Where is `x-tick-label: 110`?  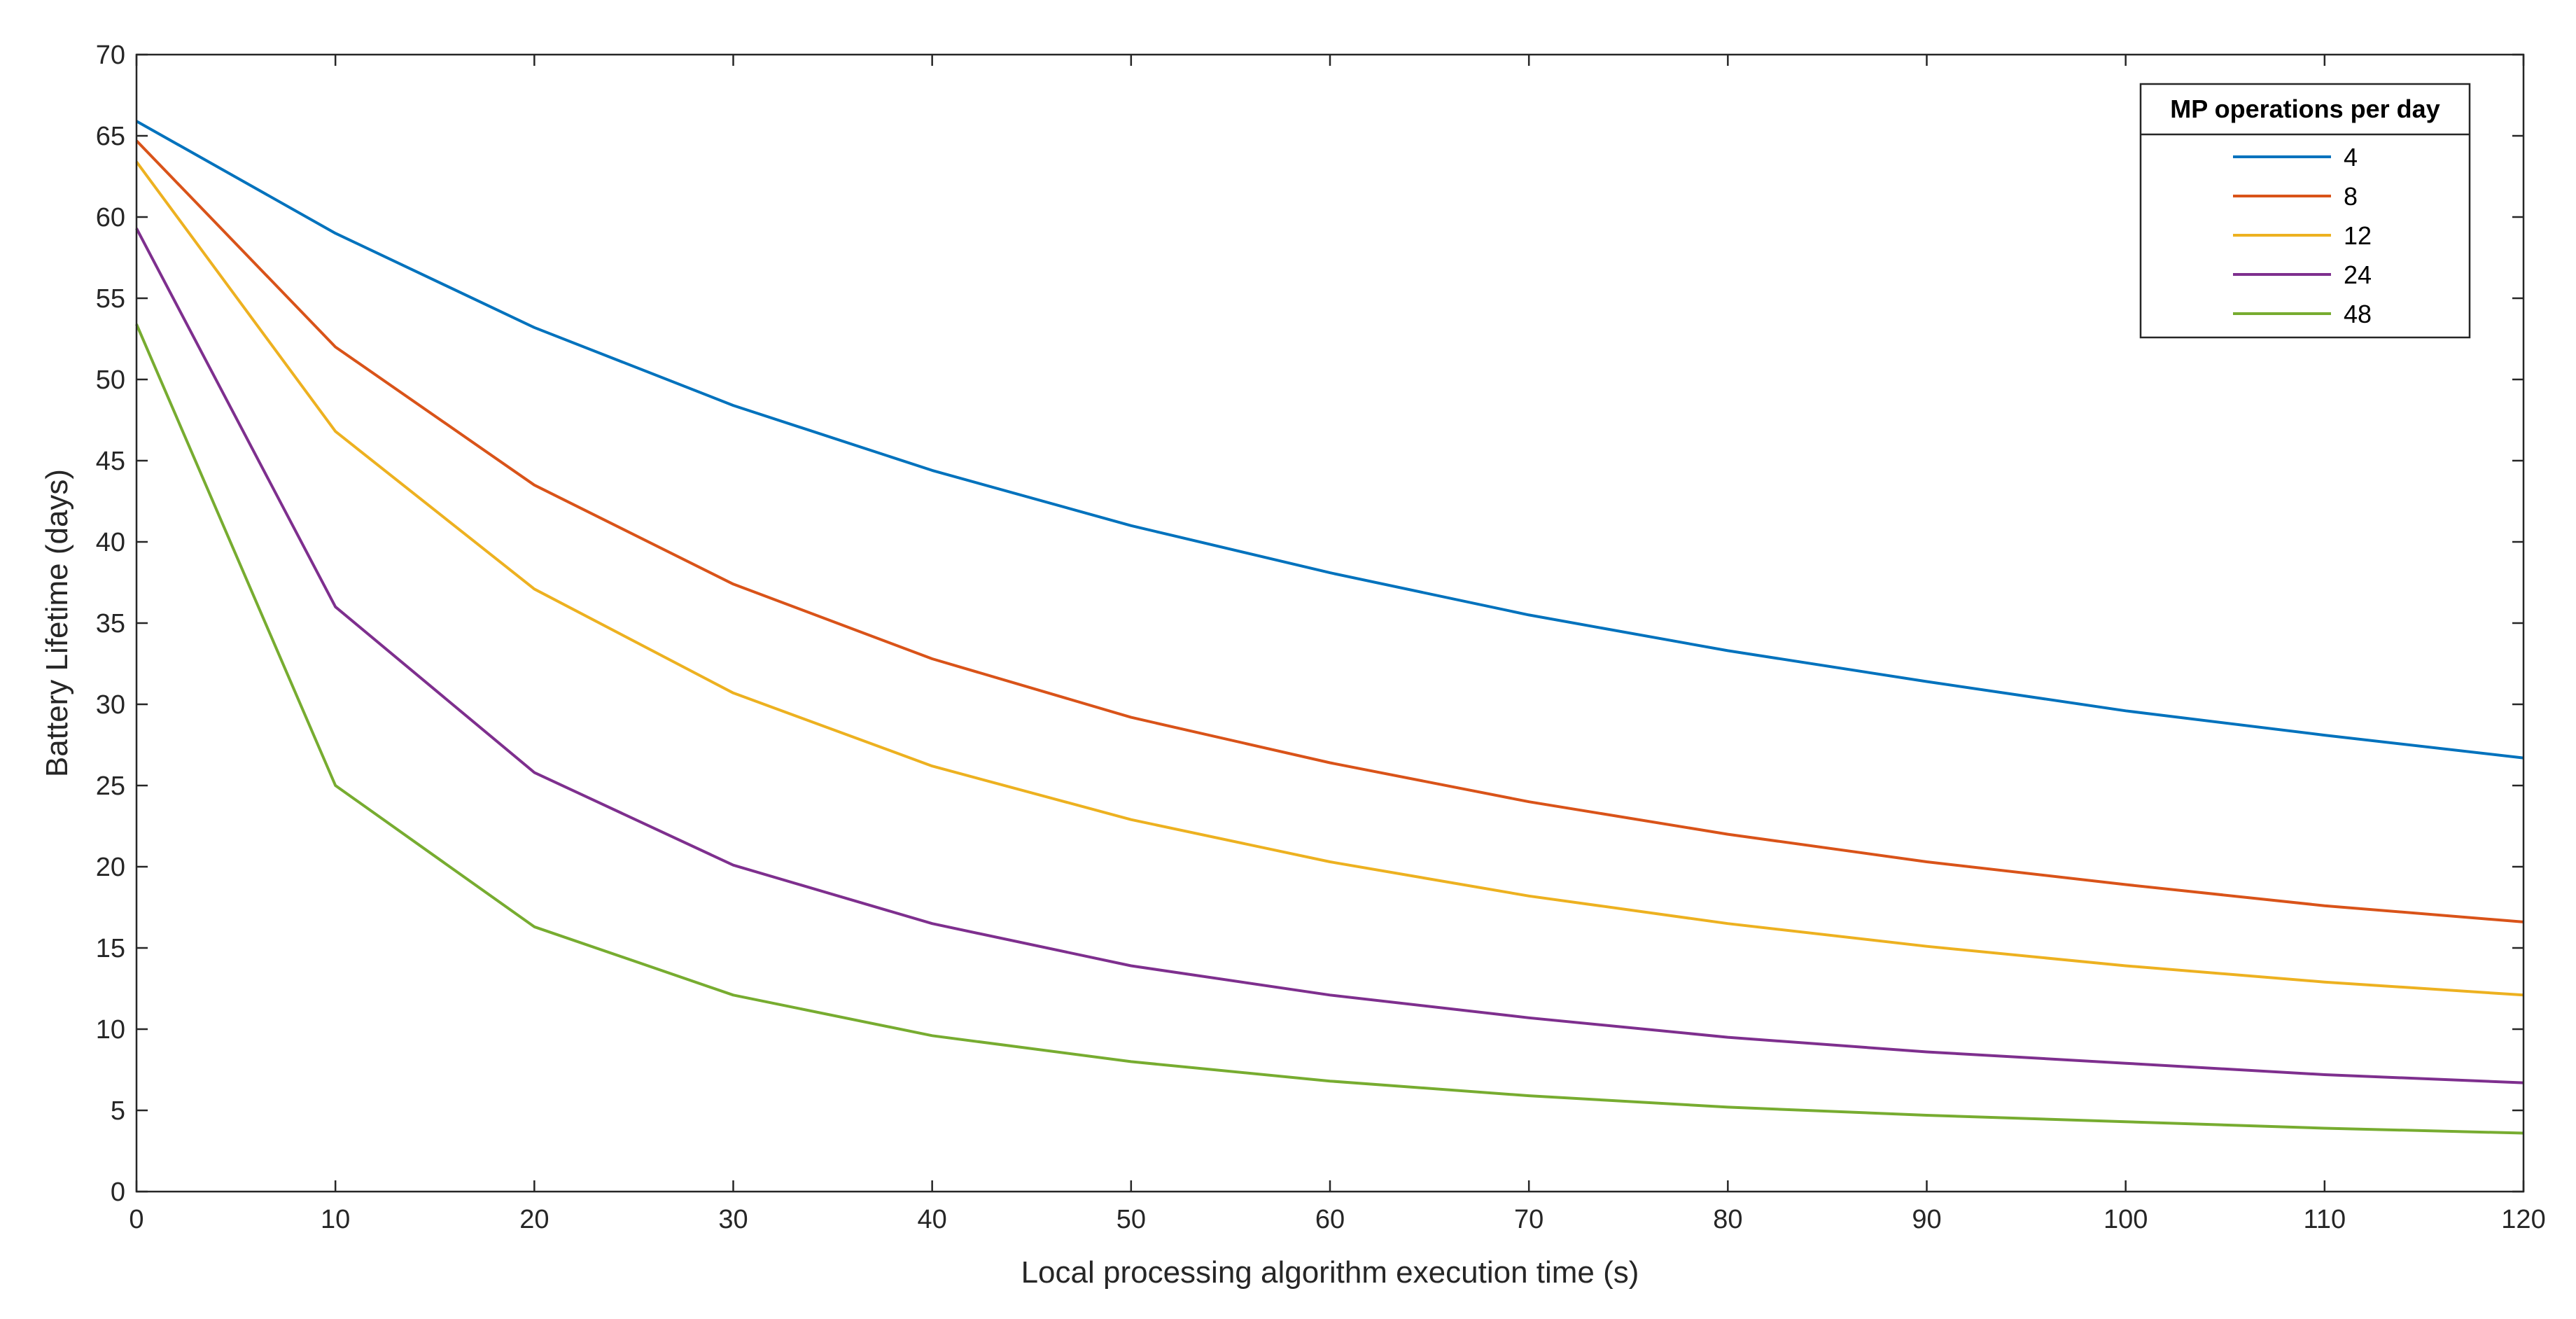 x-tick-label: 110 is located at coordinates (2325, 1219).